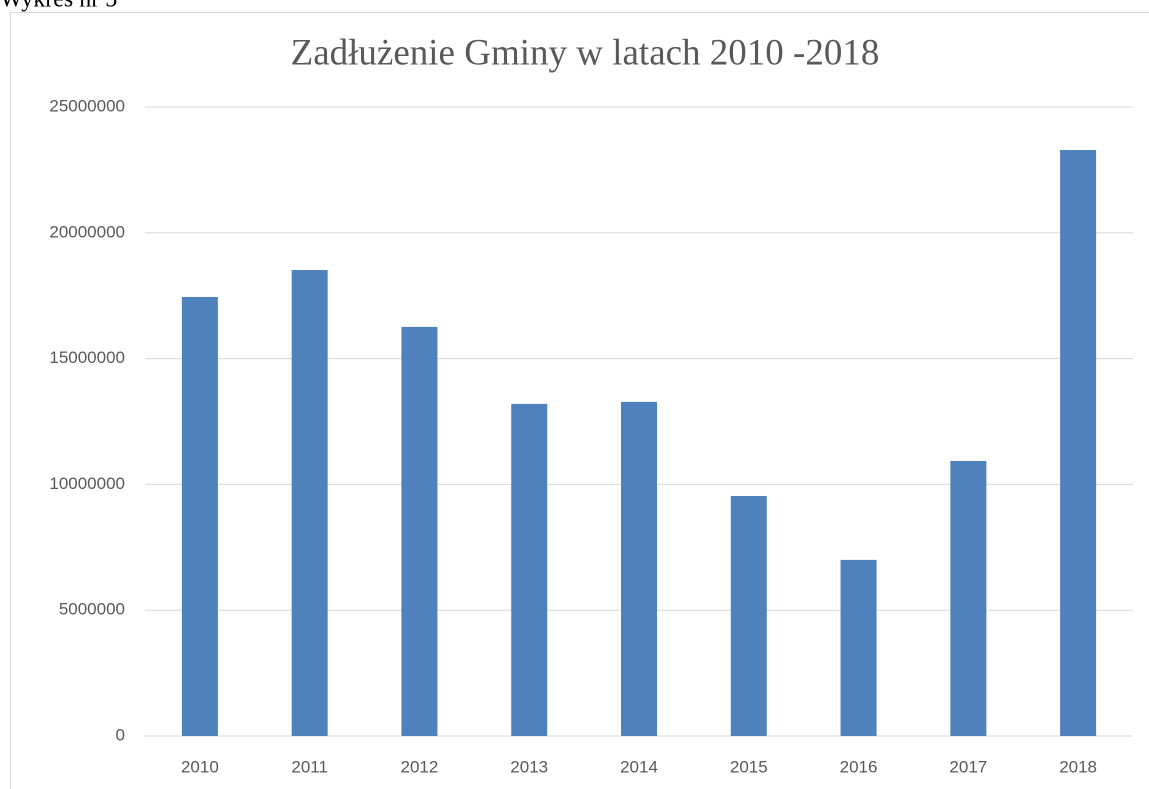  Describe the element at coordinates (639, 766) in the screenshot. I see `x-tick-label: 2014` at that location.